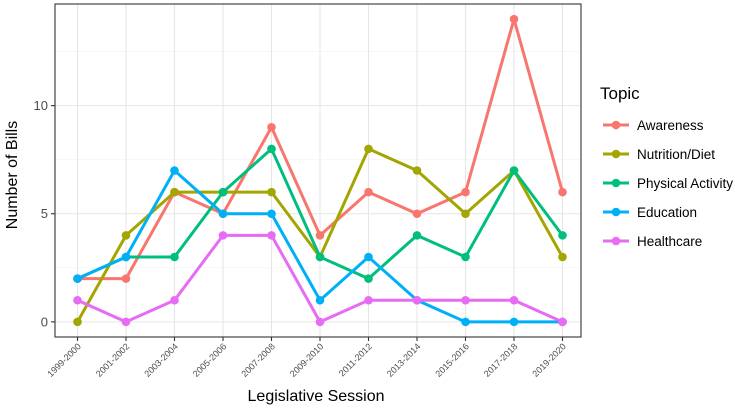  I want to click on x-tick-label: 2005-2006, so click(210, 360).